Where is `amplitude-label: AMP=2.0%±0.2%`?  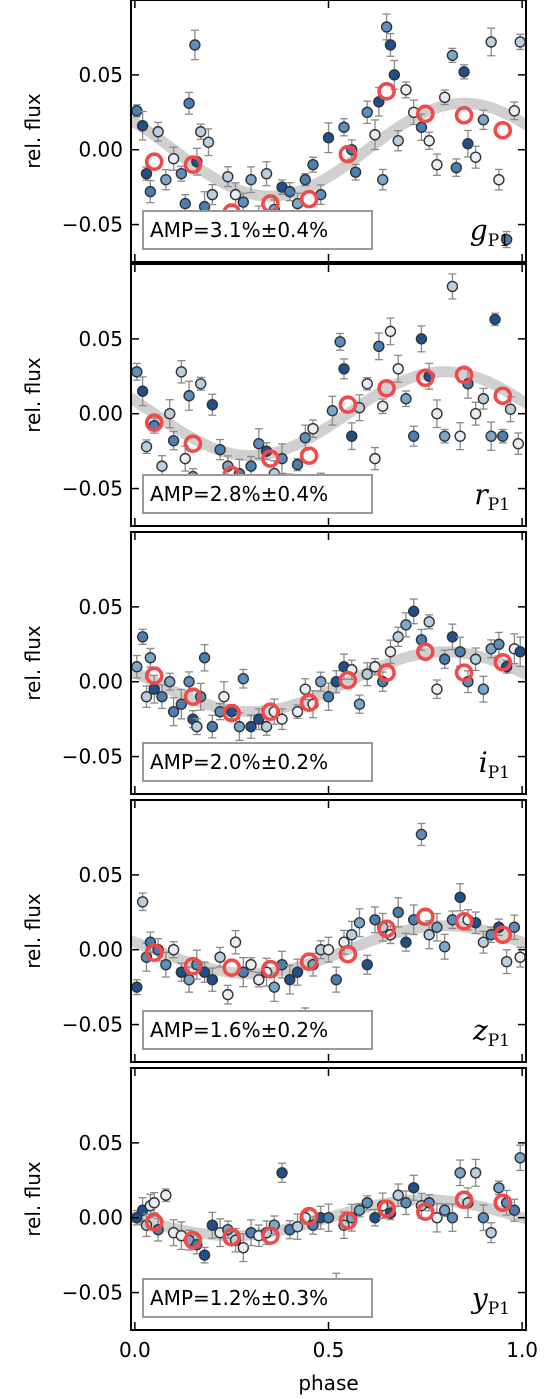 amplitude-label: AMP=2.0%±0.2% is located at coordinates (239, 762).